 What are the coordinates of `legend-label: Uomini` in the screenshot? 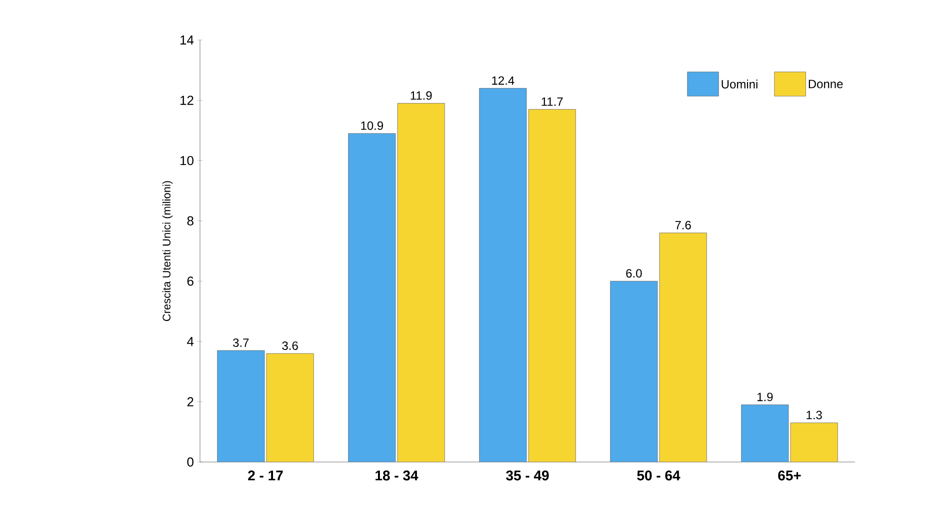 It's located at (740, 84).